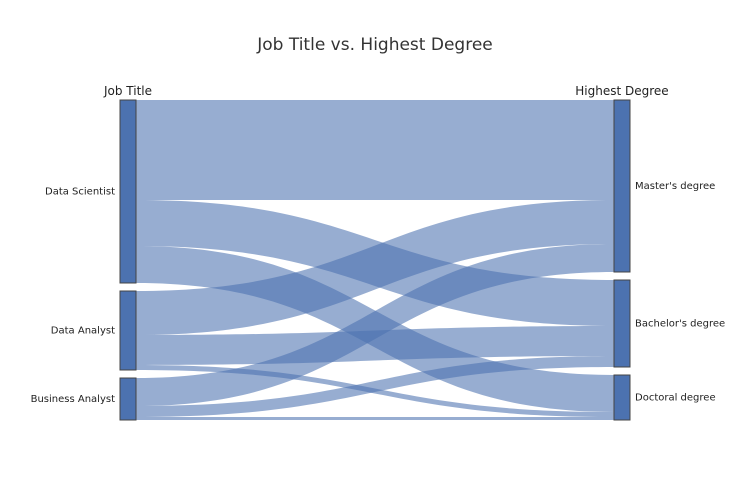 The height and width of the screenshot is (500, 750). I want to click on node-label-bachelor-s-degree: Bachelor's degree, so click(680, 324).